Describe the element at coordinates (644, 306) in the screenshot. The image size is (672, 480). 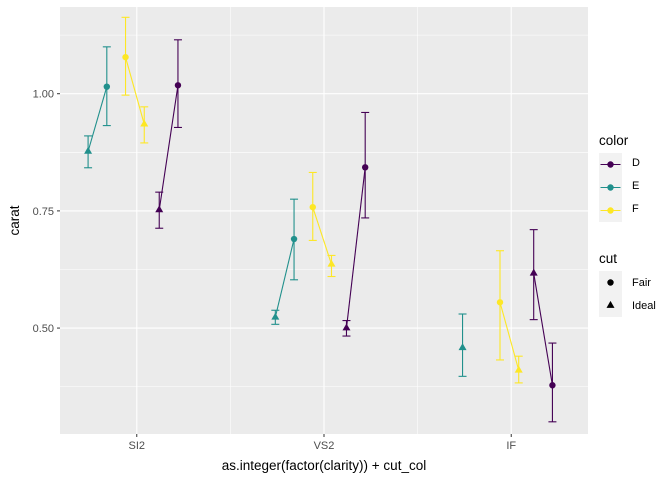
I see `legend-cut-label-ideal: Ideal` at that location.